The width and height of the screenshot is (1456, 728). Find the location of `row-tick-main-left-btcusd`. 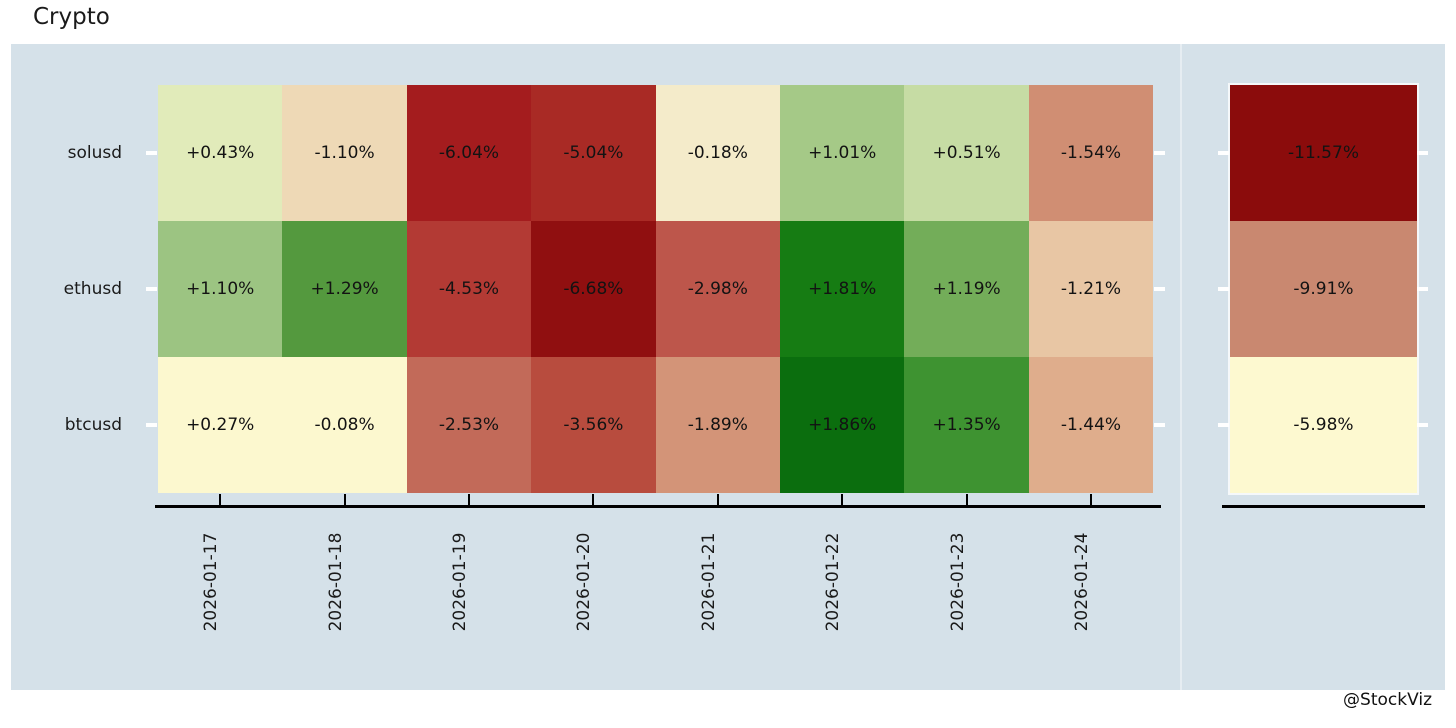

row-tick-main-left-btcusd is located at coordinates (151, 425).